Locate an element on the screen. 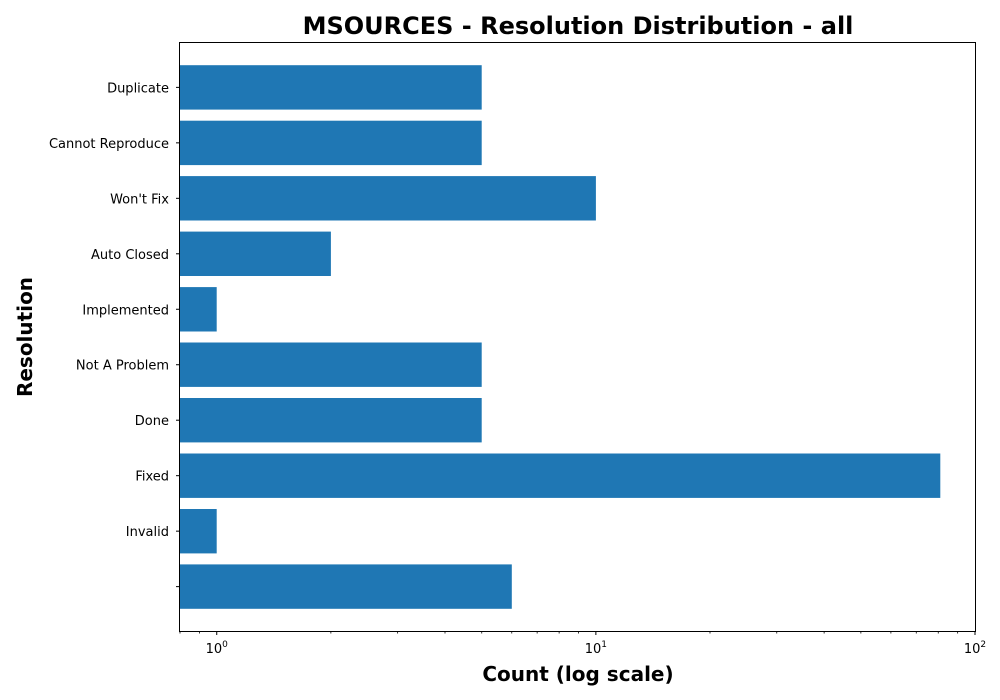 The height and width of the screenshot is (700, 1000). x-axis-ticks: 100 10¹ 10² is located at coordinates (582, 644).